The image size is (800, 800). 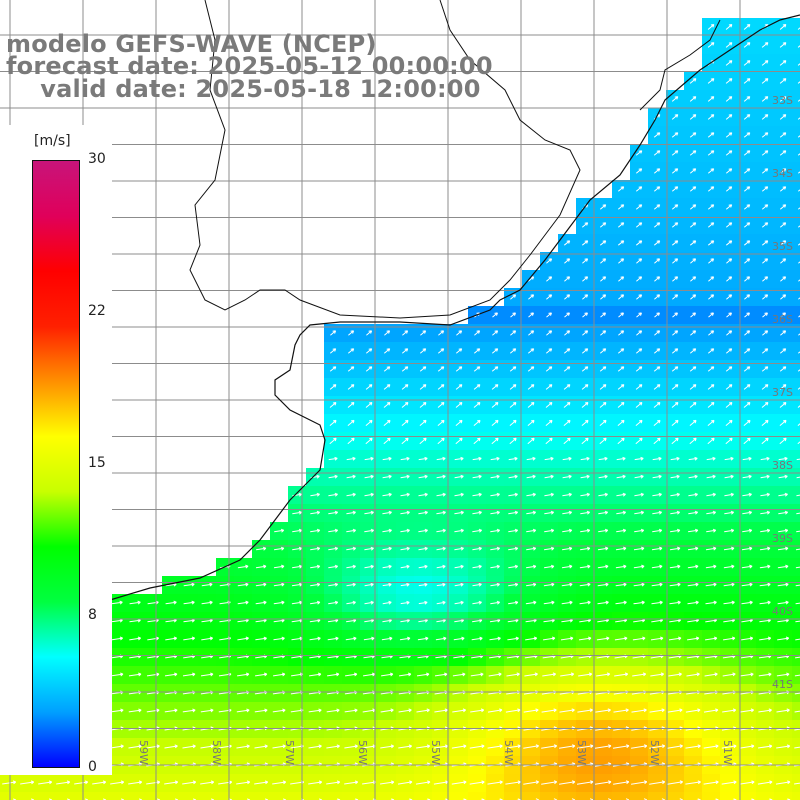 I want to click on lagoon-outline, so click(x=680, y=65).